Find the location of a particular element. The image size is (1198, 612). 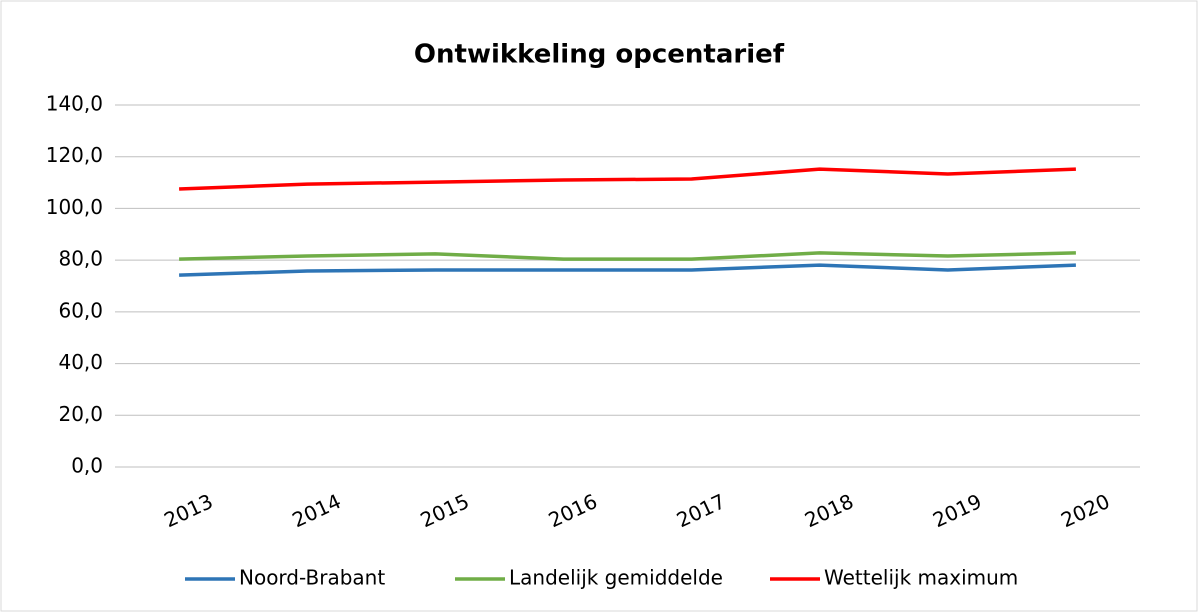

y-tick-label: 120,0 is located at coordinates (74, 155).